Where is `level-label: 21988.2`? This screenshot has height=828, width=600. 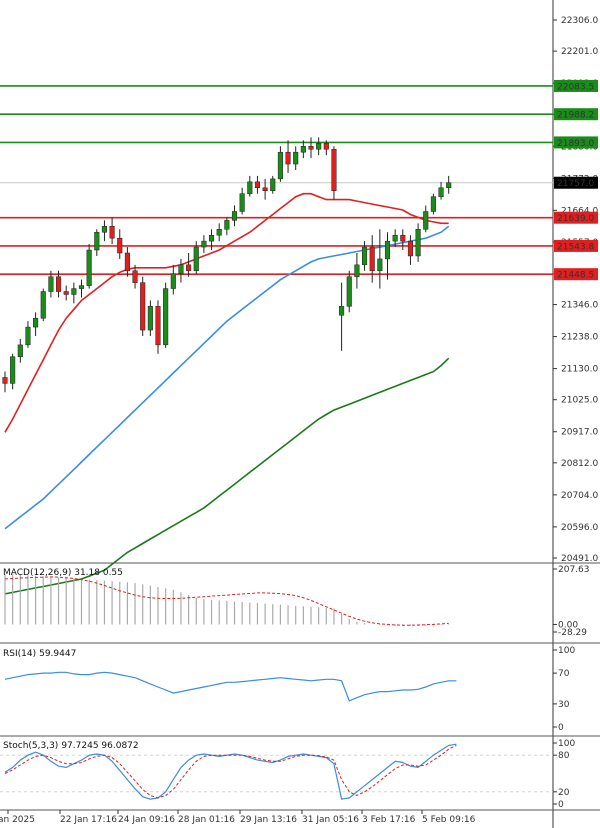 level-label: 21988.2 is located at coordinates (575, 116).